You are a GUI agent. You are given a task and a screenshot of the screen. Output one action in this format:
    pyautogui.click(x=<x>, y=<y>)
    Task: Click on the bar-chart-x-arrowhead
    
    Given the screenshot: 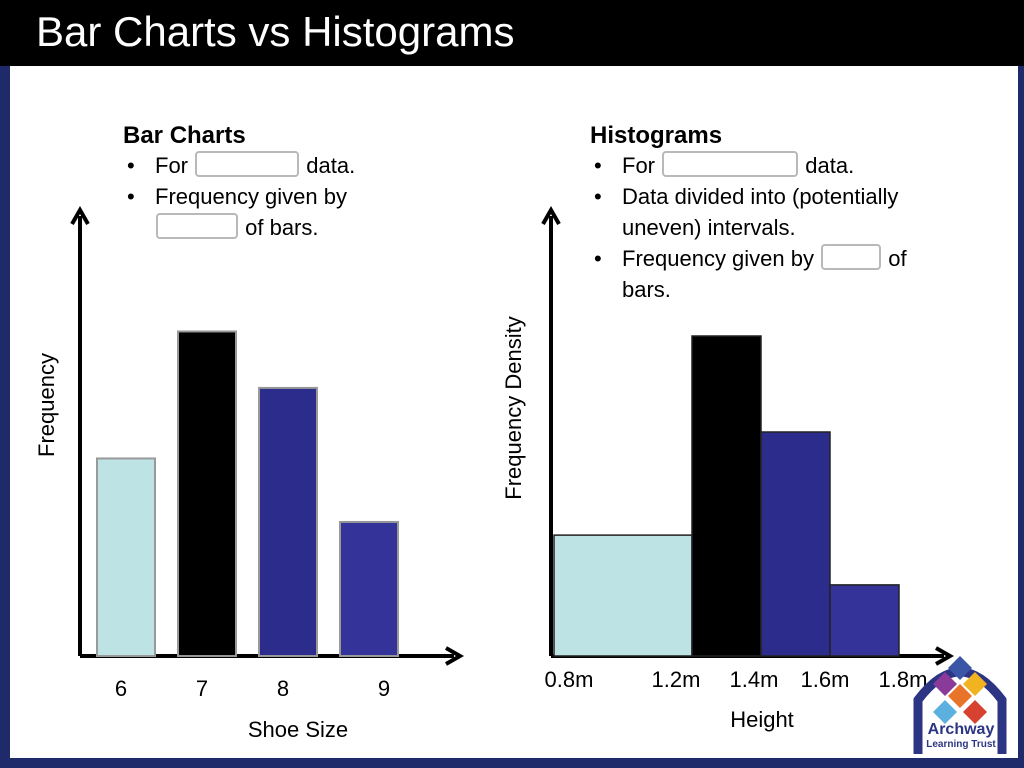 What is the action you would take?
    pyautogui.click(x=455, y=656)
    